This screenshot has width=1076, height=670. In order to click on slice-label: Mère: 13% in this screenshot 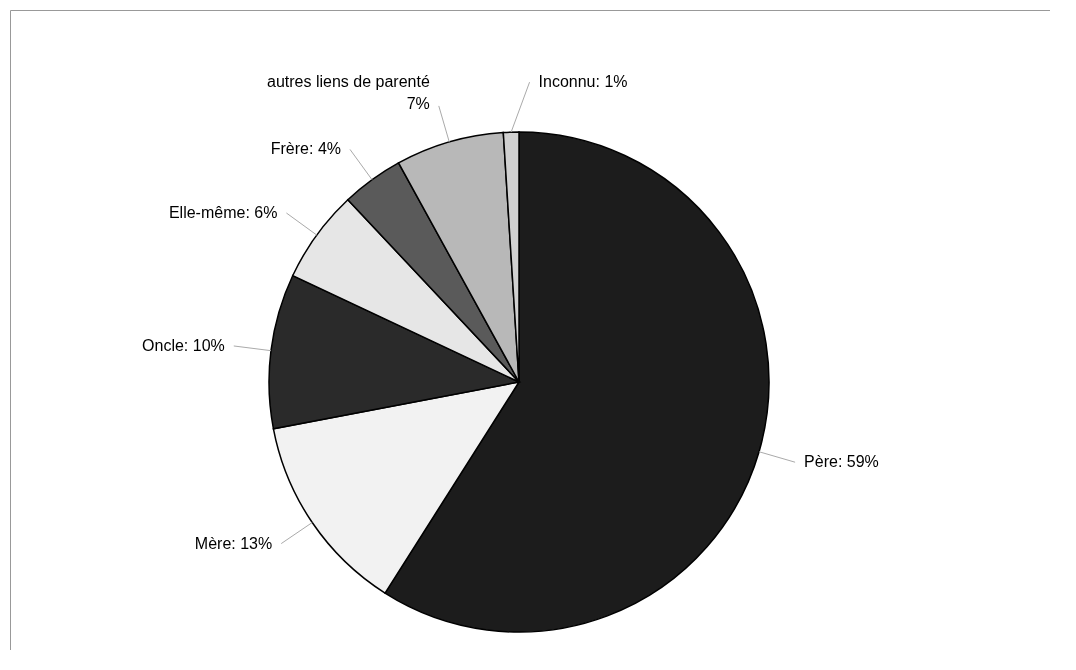, I will do `click(233, 543)`.